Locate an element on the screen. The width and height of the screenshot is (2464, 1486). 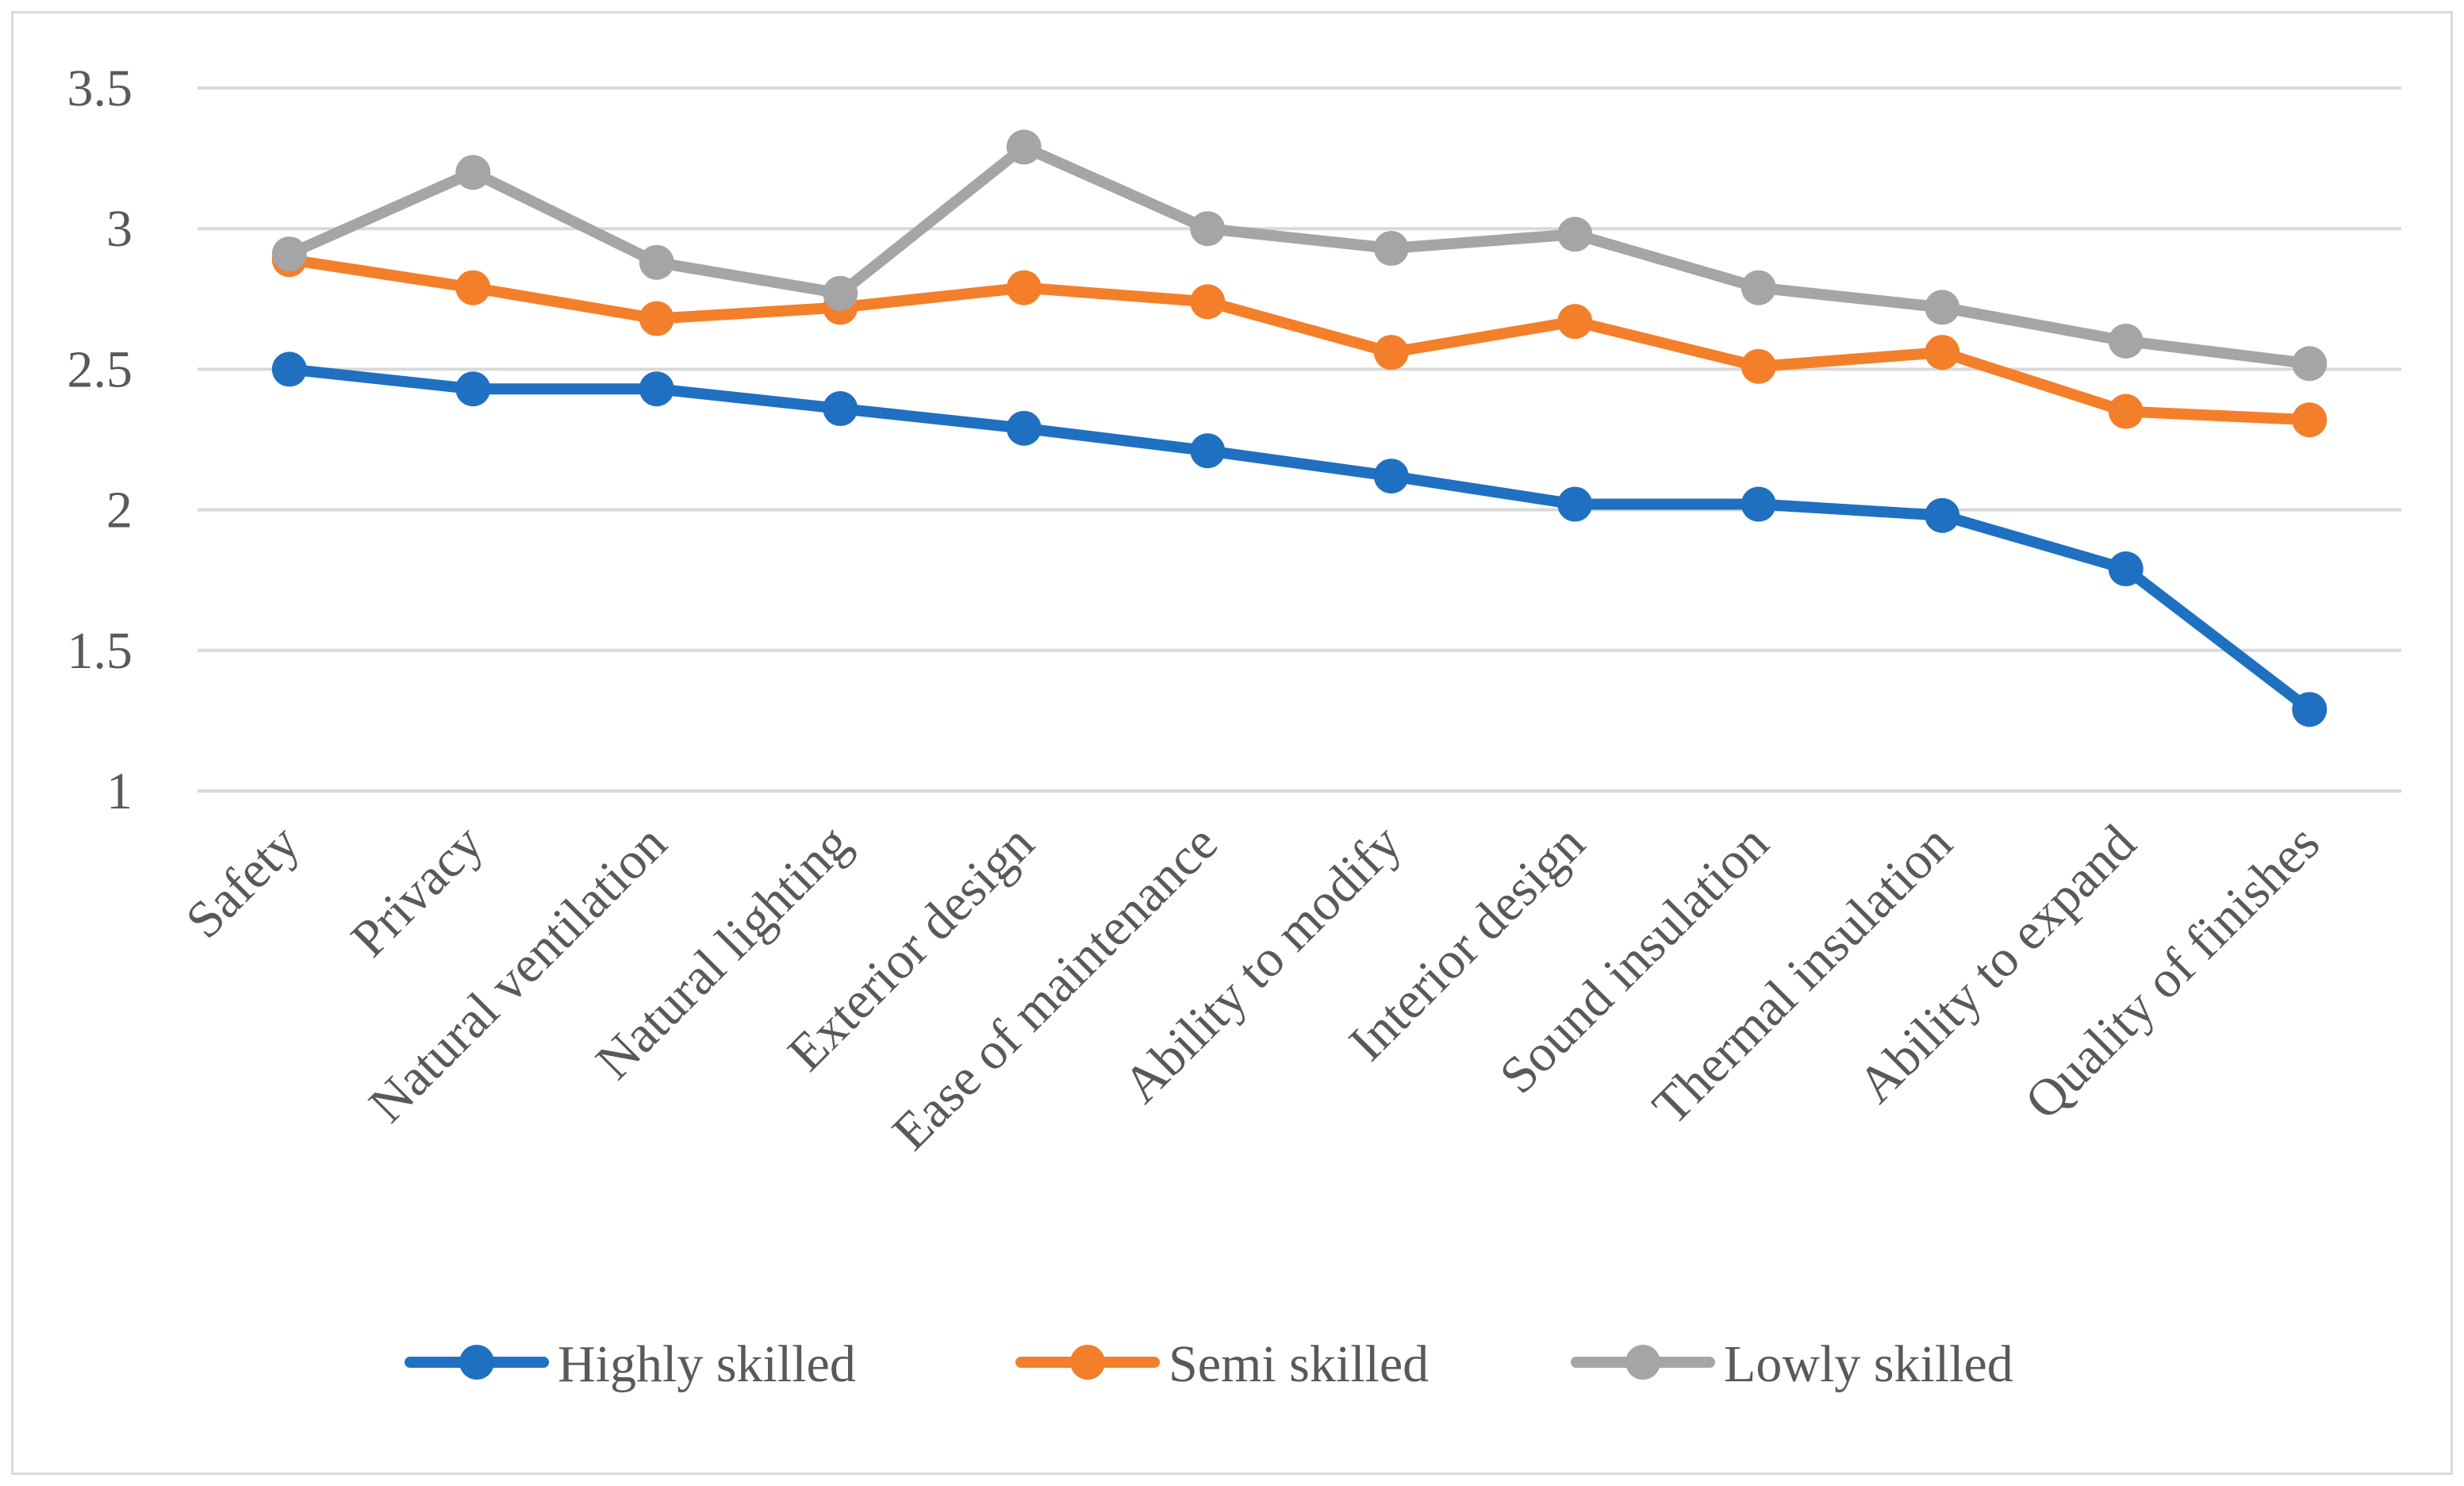
legend-item: Lowly skilled is located at coordinates (1792, 1364).